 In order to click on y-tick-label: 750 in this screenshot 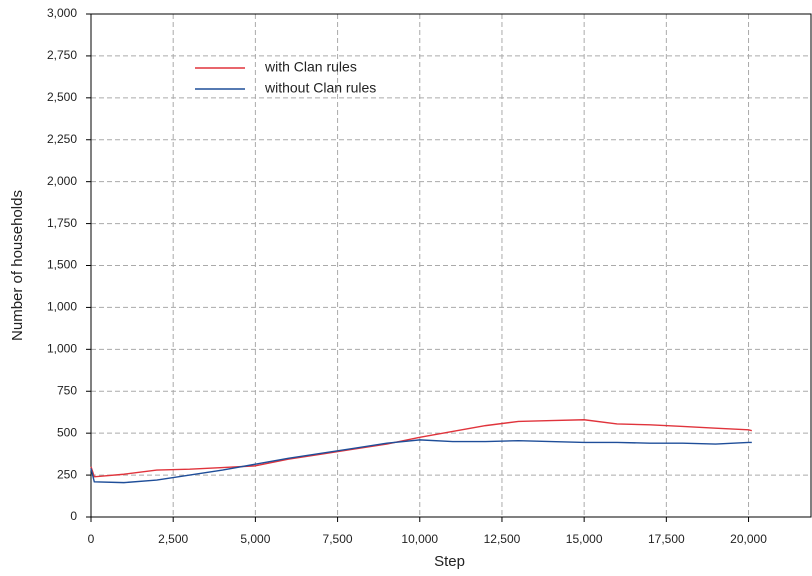, I will do `click(67, 390)`.